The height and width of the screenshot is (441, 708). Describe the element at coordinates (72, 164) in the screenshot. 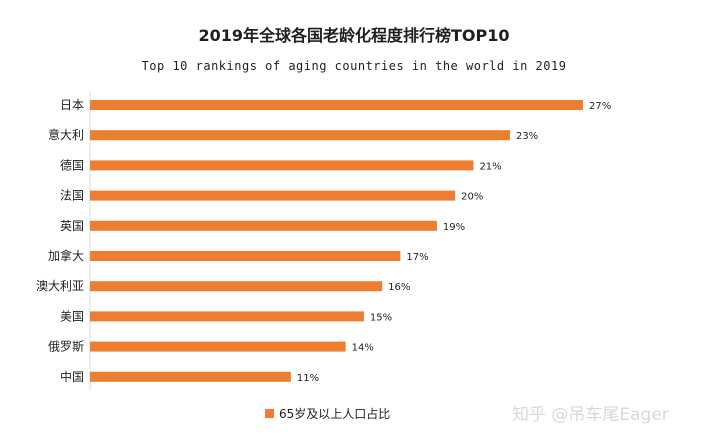

I see `category-label: 德国` at that location.